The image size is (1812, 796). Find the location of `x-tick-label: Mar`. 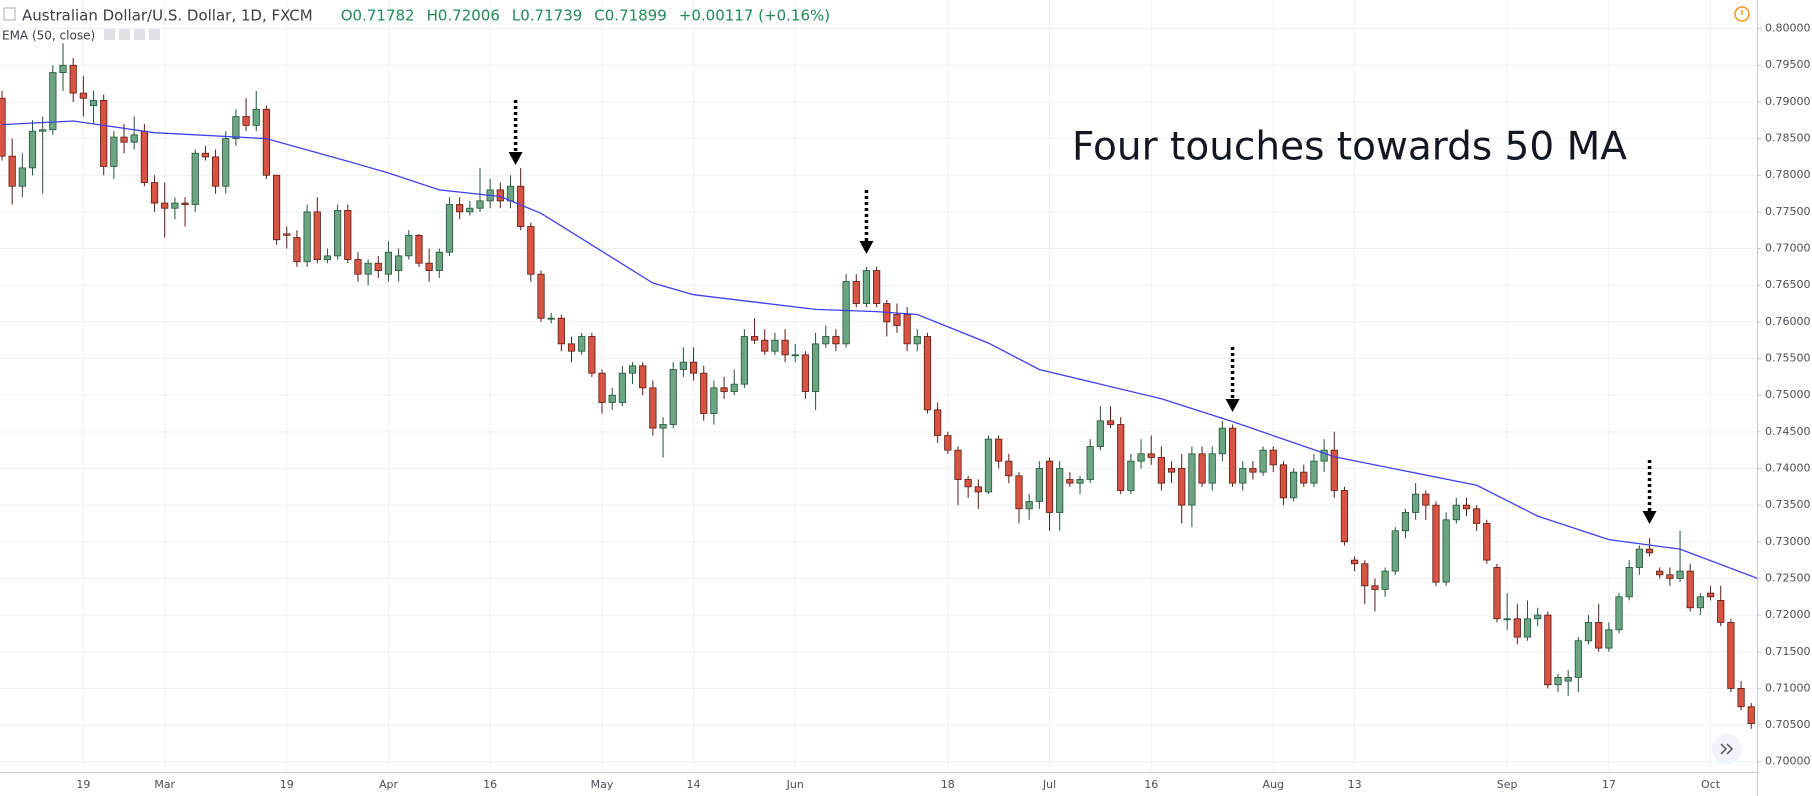

x-tick-label: Mar is located at coordinates (164, 784).